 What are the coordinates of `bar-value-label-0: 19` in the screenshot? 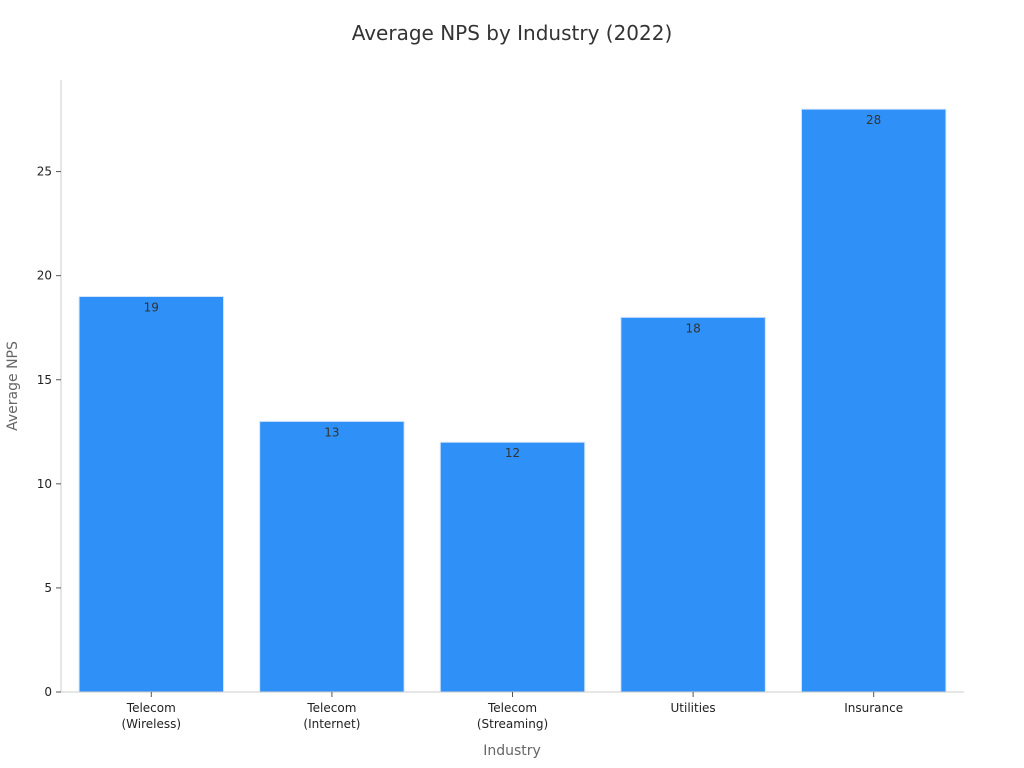 It's located at (151, 307).